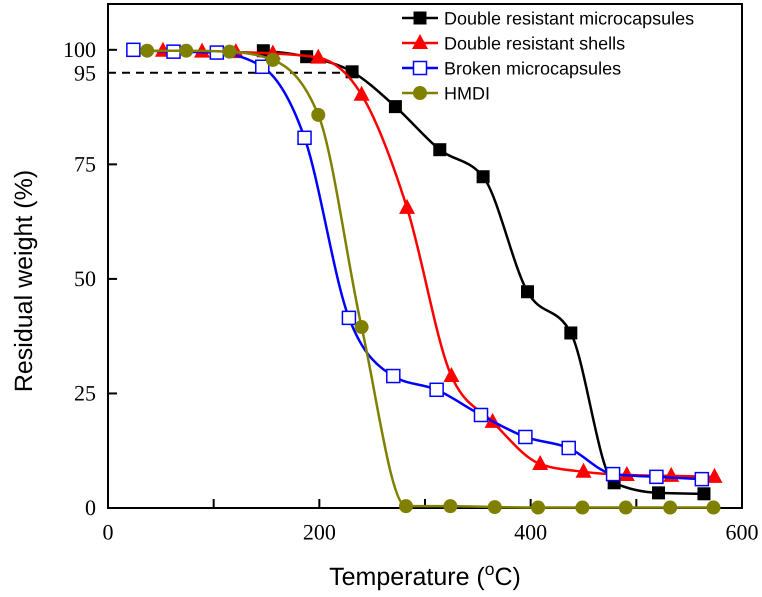 This screenshot has height=597, width=762. Describe the element at coordinates (467, 93) in the screenshot. I see `legend-label: HMDI` at that location.